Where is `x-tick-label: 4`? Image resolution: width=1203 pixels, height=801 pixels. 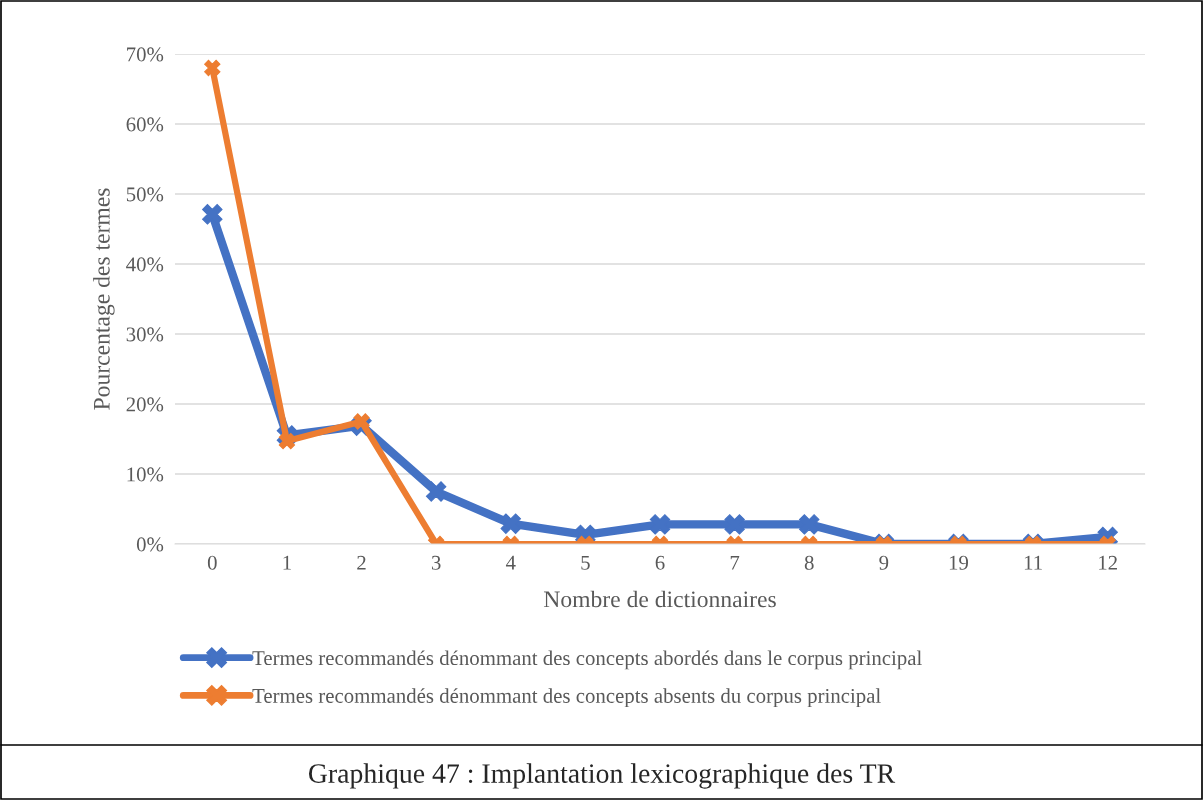 x-tick-label: 4 is located at coordinates (510, 562).